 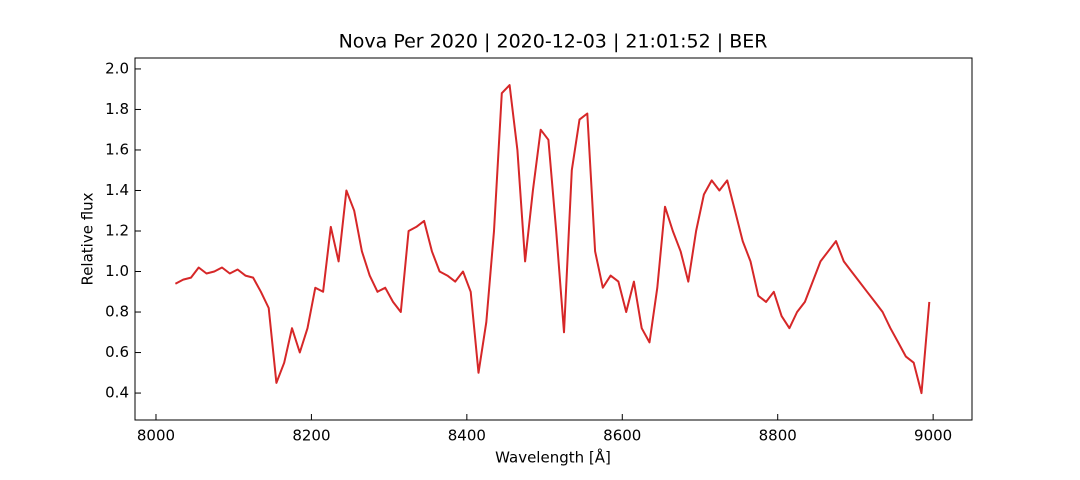 I want to click on x-tick-label: 8000, so click(x=156, y=436).